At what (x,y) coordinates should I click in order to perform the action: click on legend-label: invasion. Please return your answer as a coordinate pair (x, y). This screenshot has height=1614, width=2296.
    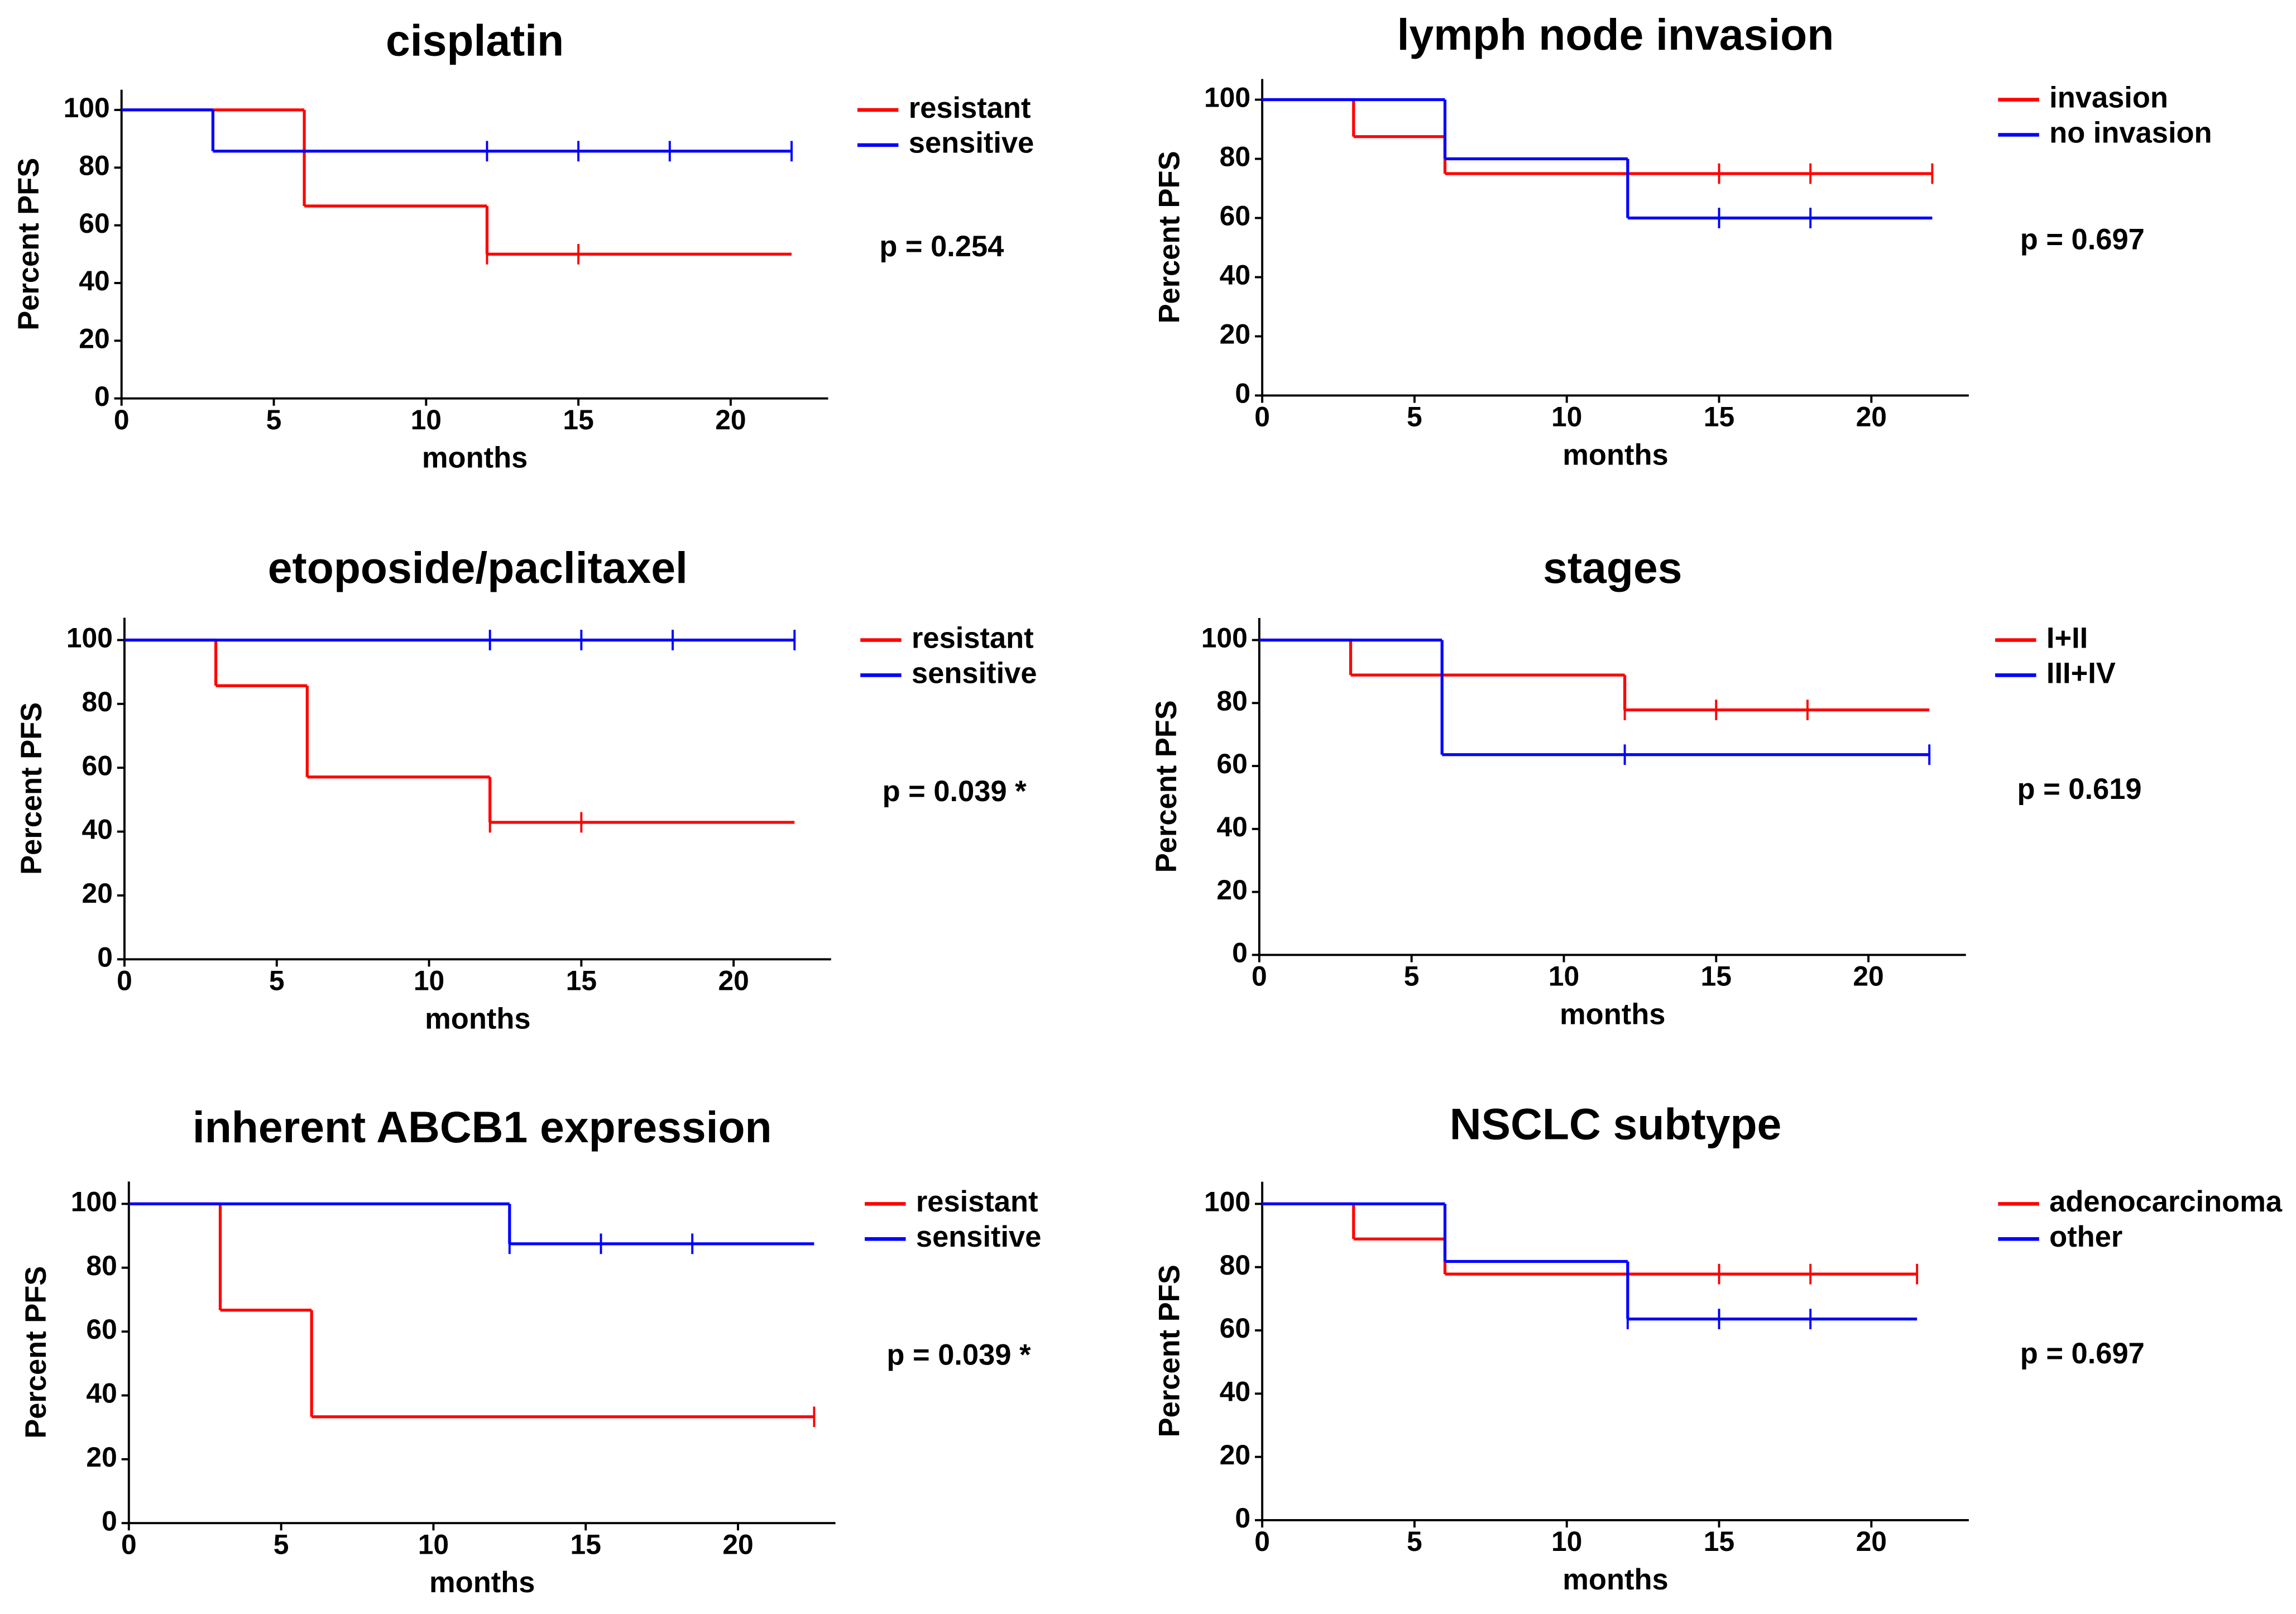
    Looking at the image, I should click on (2108, 98).